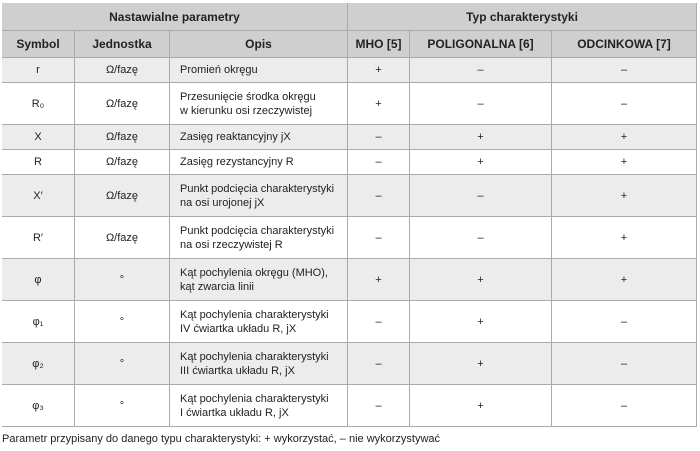 The image size is (700, 451). I want to click on table-cell: φ₁, so click(38, 322).